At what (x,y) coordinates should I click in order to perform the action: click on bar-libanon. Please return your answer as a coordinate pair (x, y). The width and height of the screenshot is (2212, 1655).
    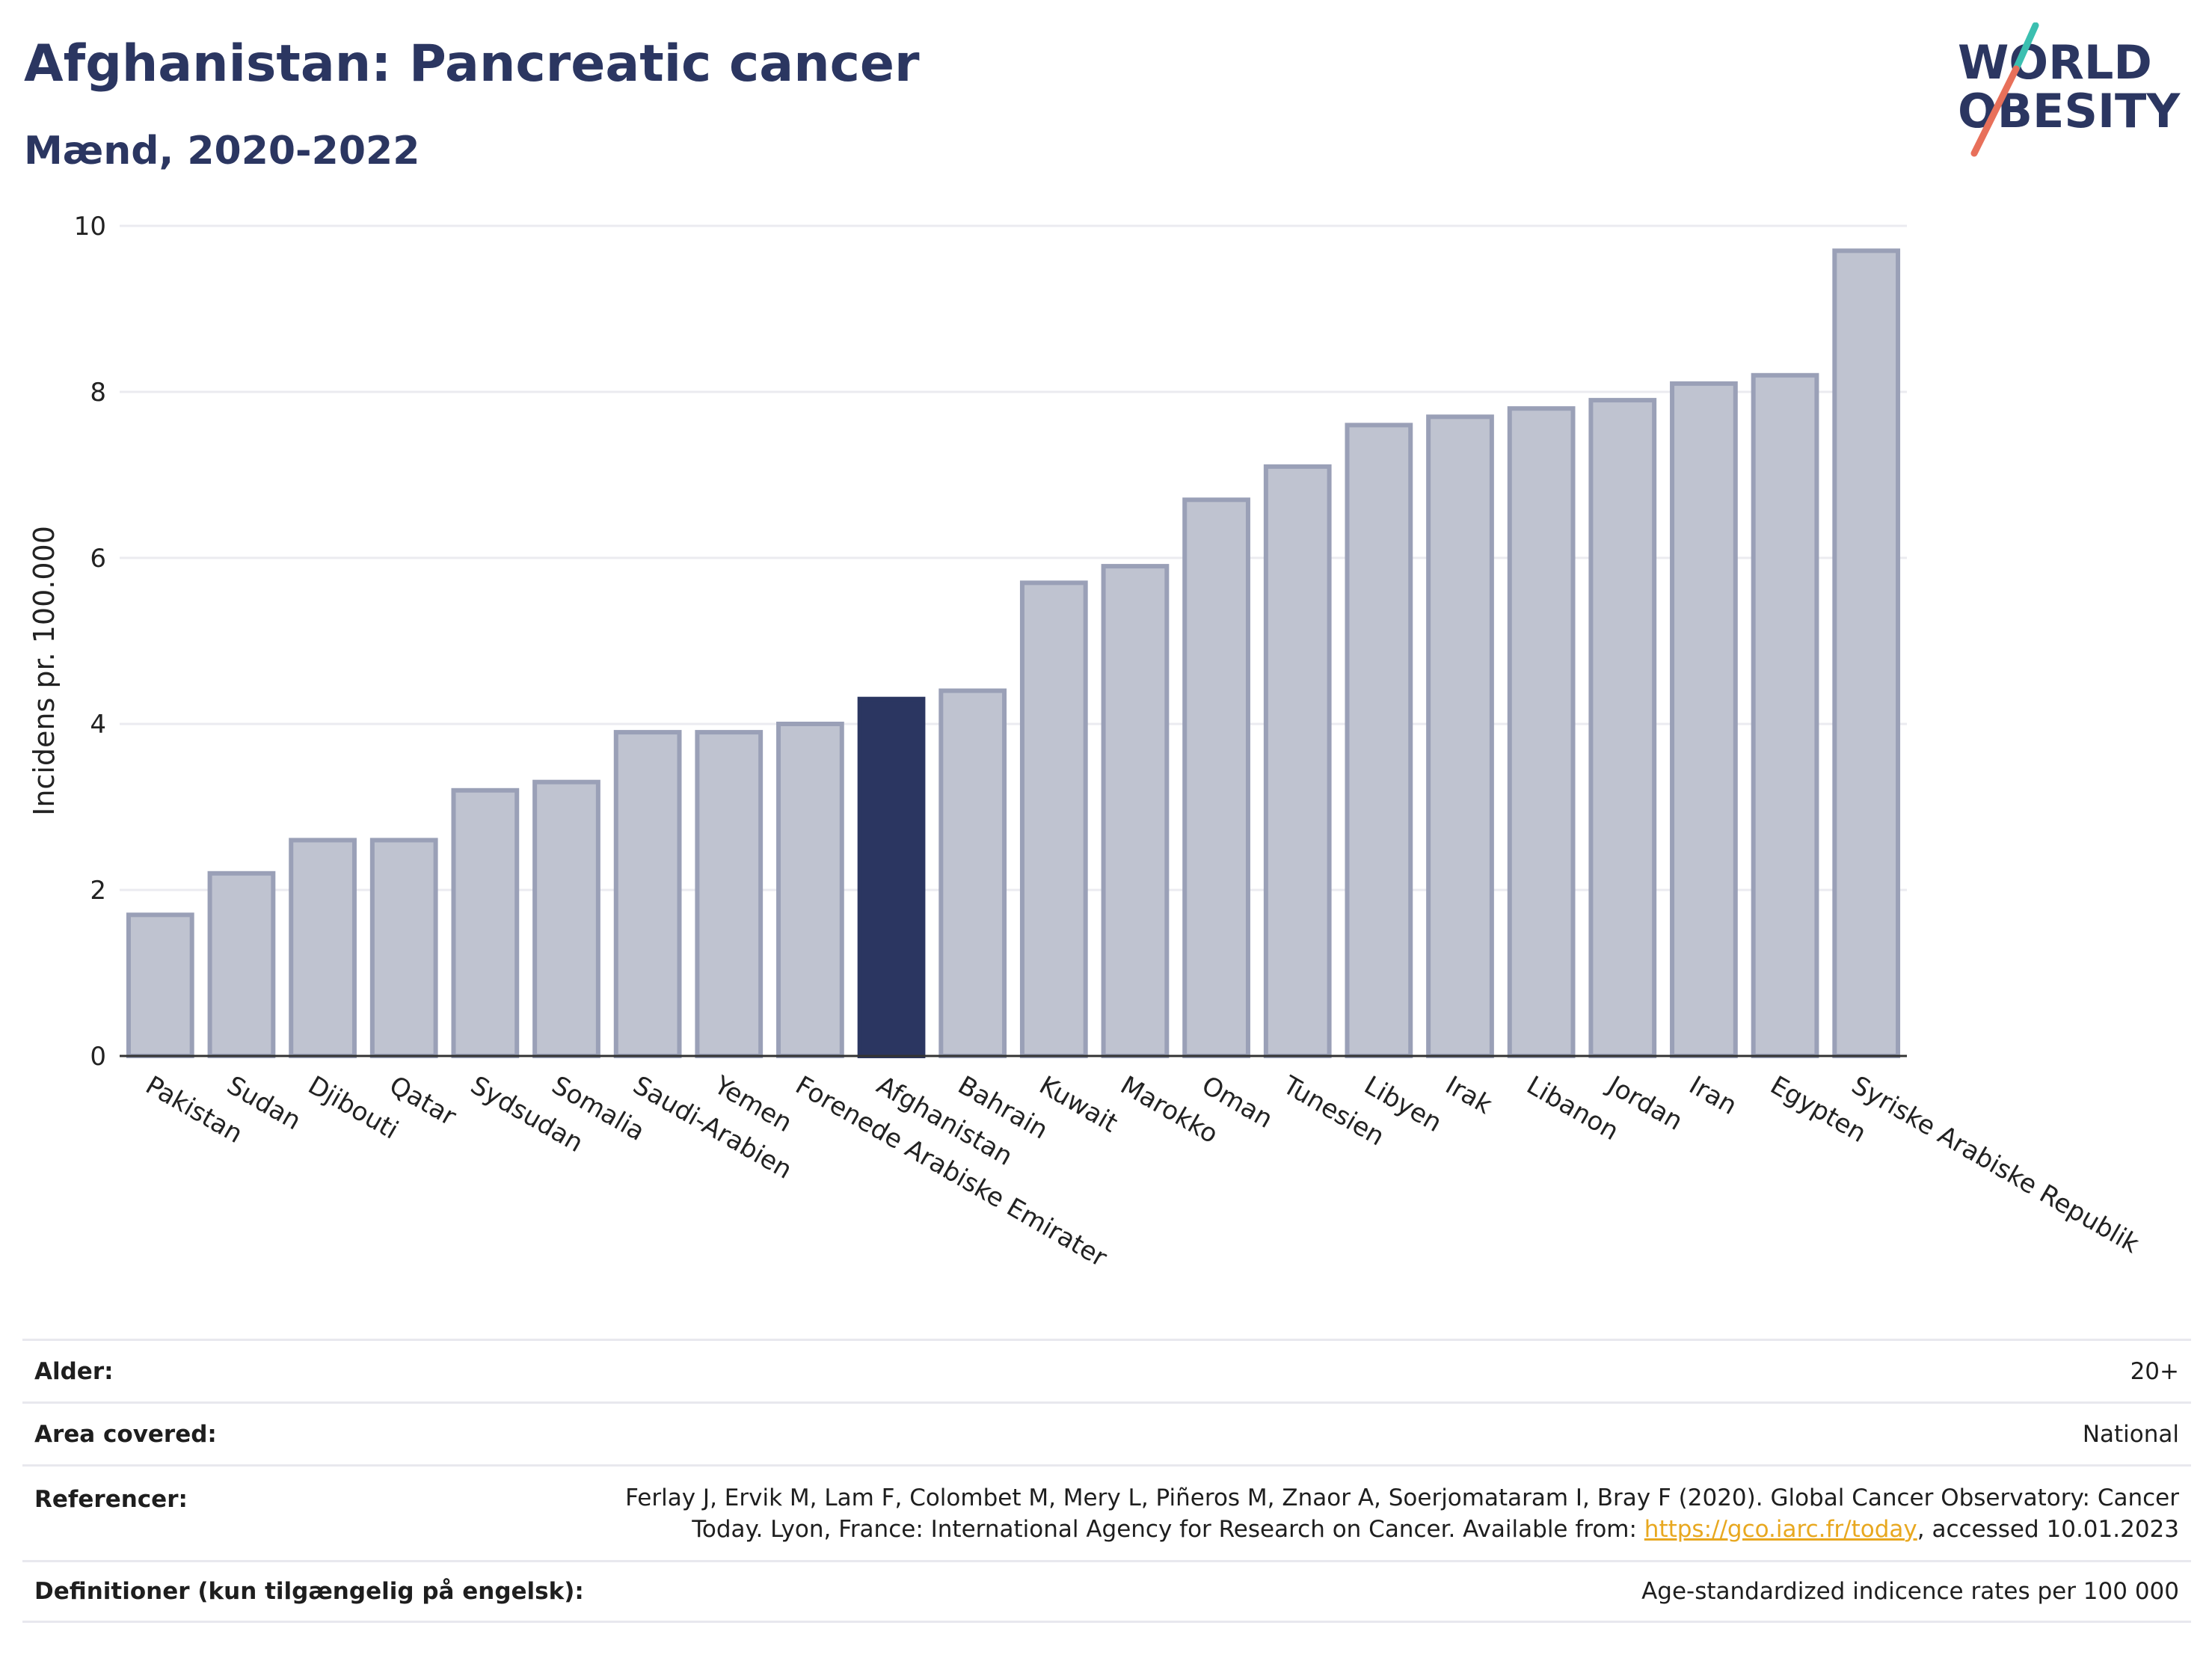
    Looking at the image, I should click on (1541, 732).